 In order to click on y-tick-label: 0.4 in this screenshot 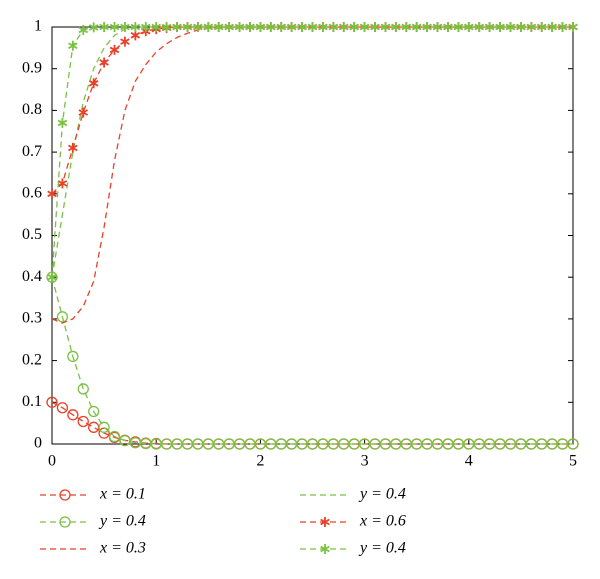, I will do `click(32, 276)`.